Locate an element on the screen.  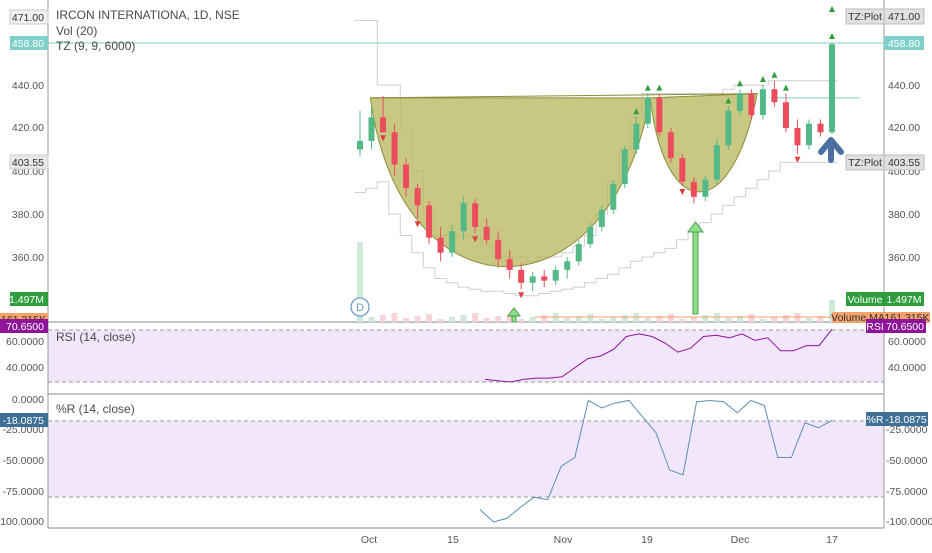
time-tick: 19 is located at coordinates (647, 540).